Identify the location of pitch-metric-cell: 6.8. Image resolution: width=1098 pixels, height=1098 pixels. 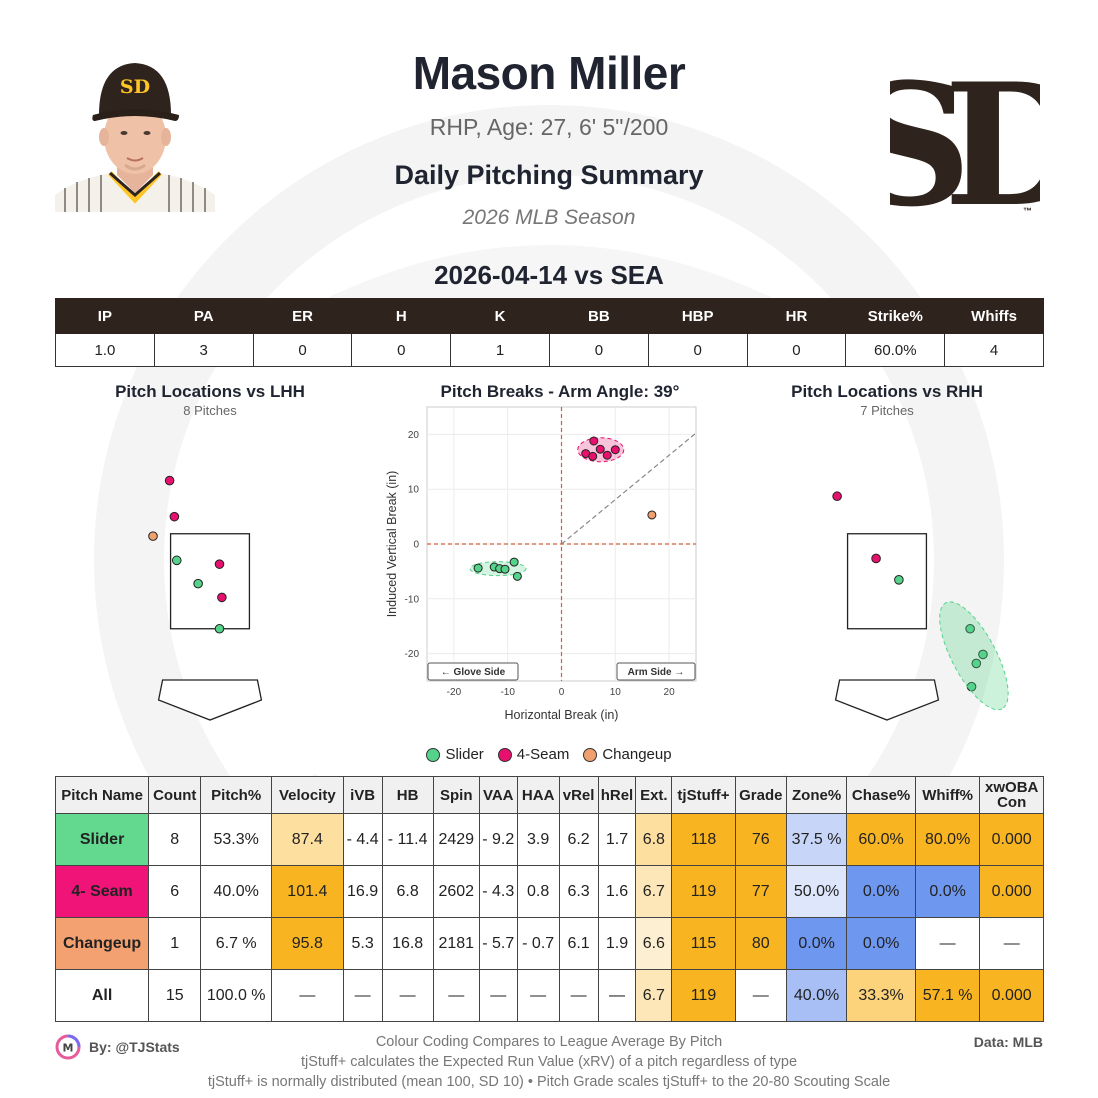
(654, 839).